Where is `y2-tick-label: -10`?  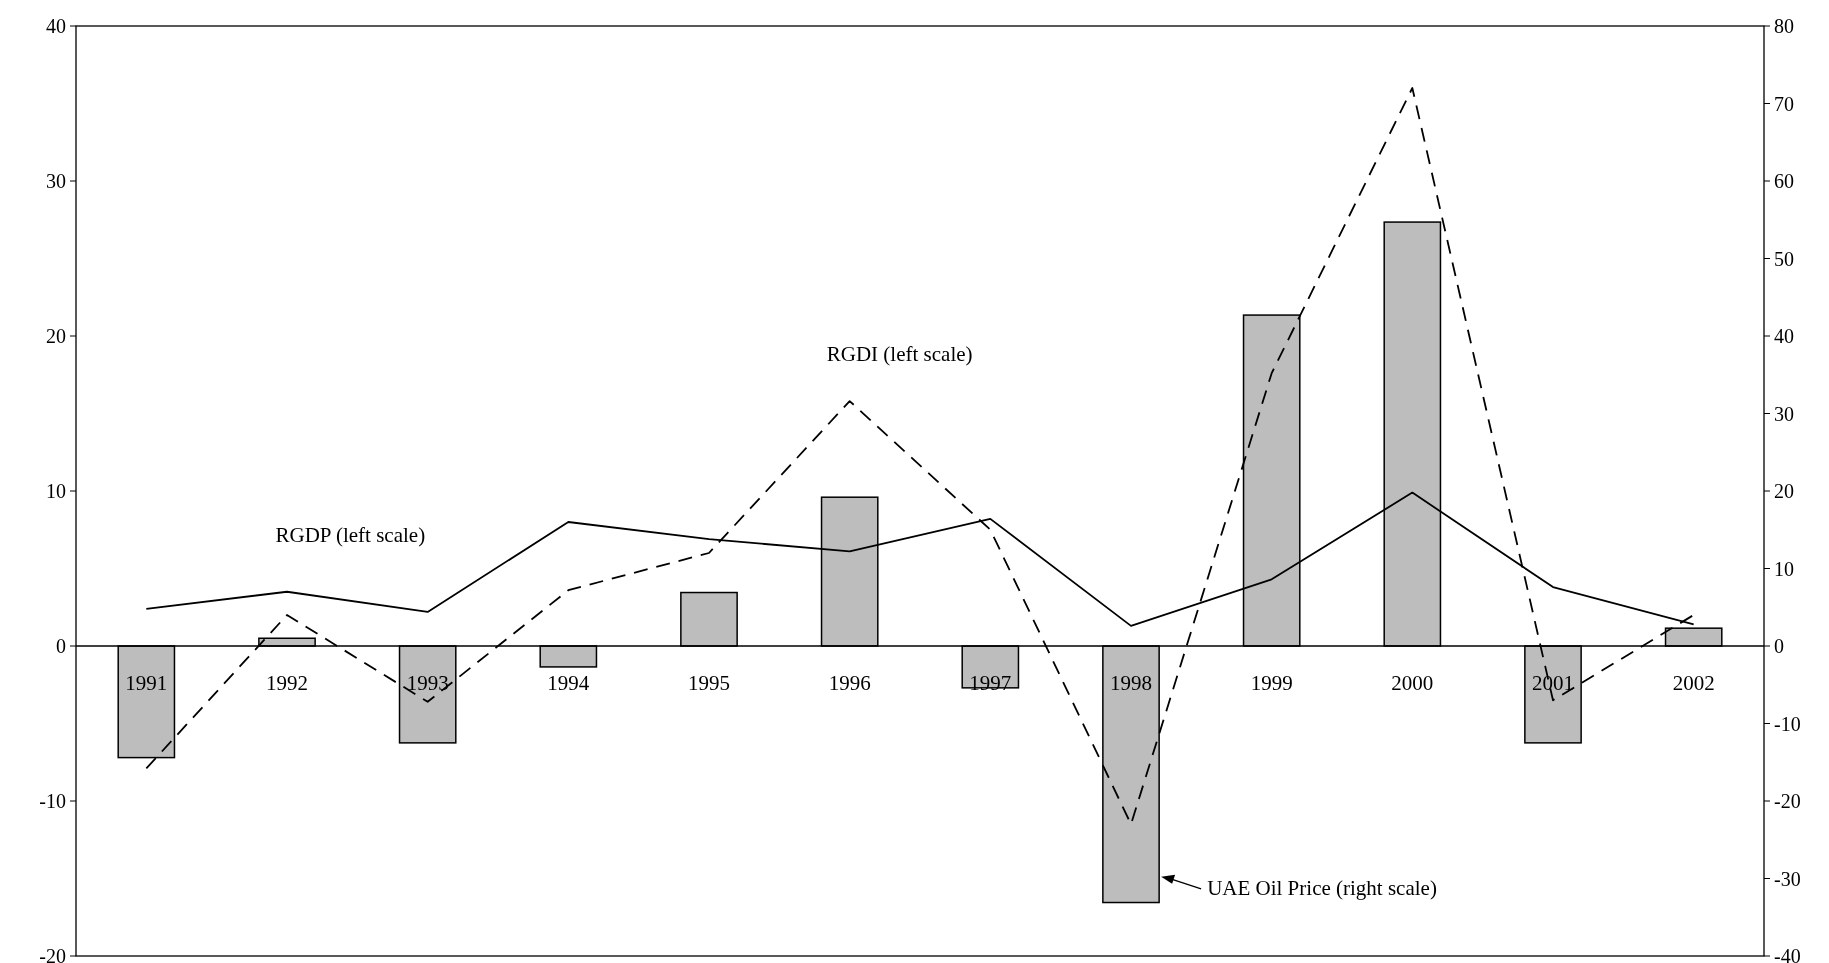
y2-tick-label: -10 is located at coordinates (1787, 723).